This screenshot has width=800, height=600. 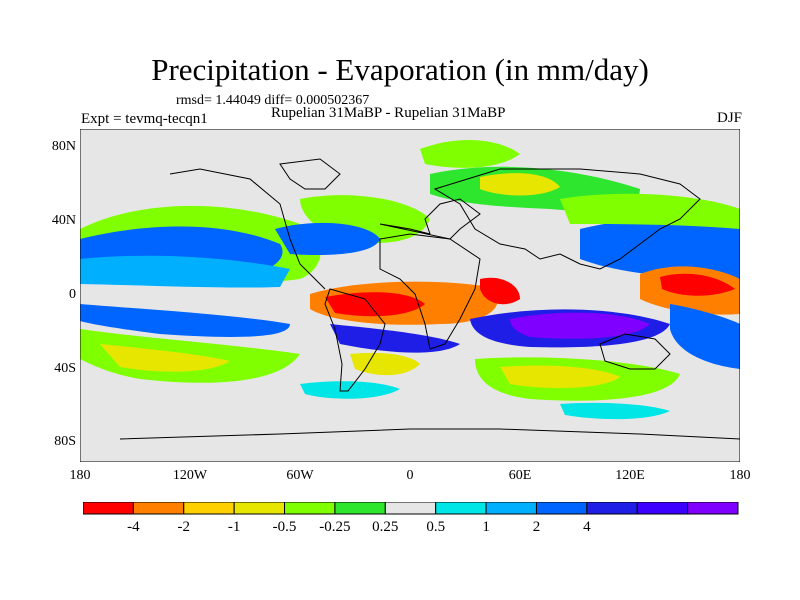 I want to click on field-tropical-dry-red, so click(x=375, y=304).